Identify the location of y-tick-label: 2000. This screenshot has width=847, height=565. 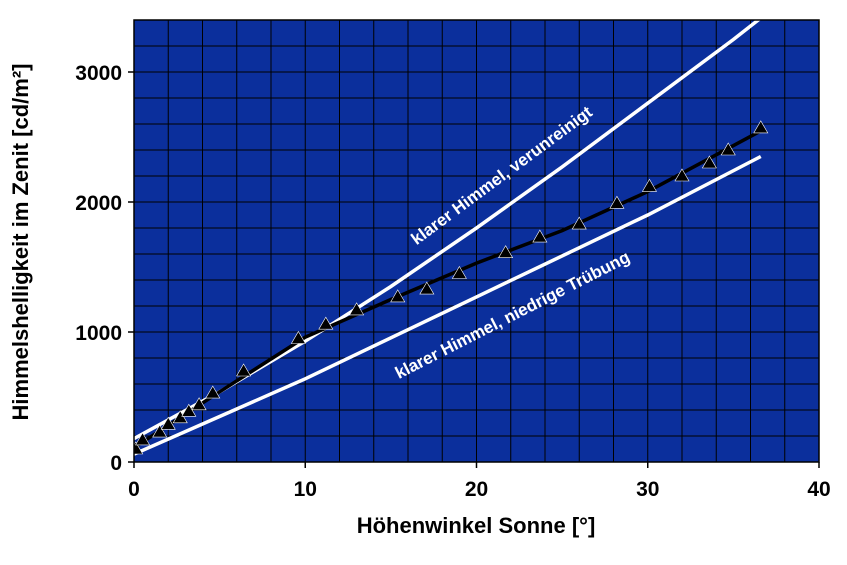
(98, 203).